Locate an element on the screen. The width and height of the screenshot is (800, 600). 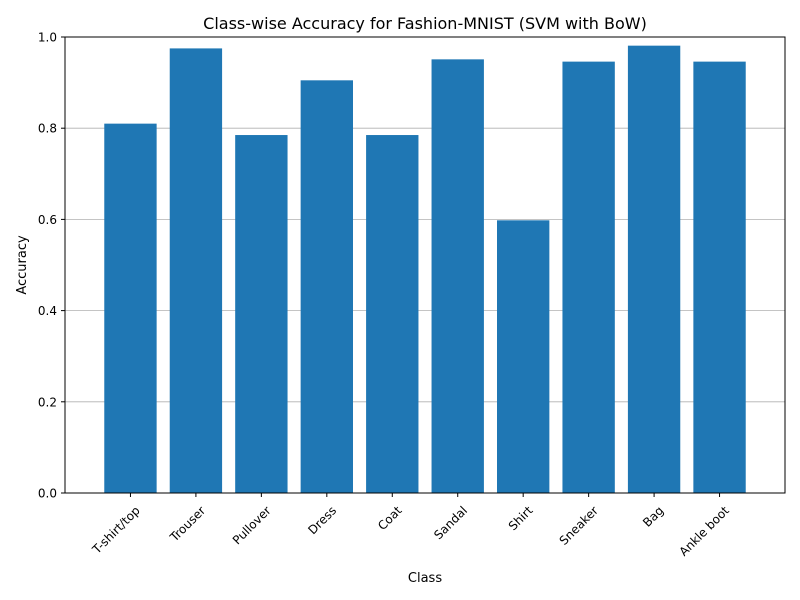
bar-bag is located at coordinates (654, 269).